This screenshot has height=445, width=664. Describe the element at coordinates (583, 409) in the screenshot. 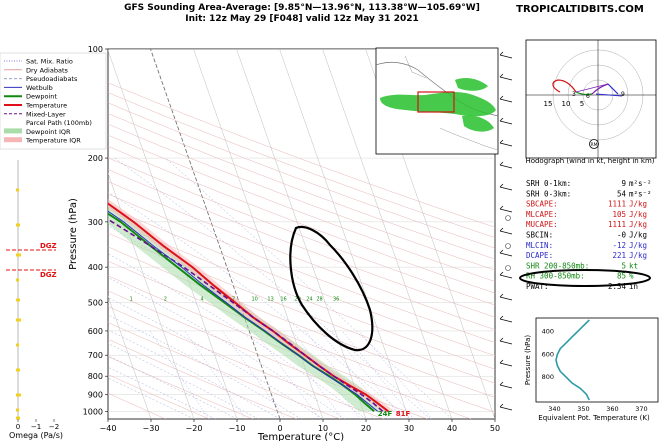

I see `theta-e-x-tick: 350` at that location.